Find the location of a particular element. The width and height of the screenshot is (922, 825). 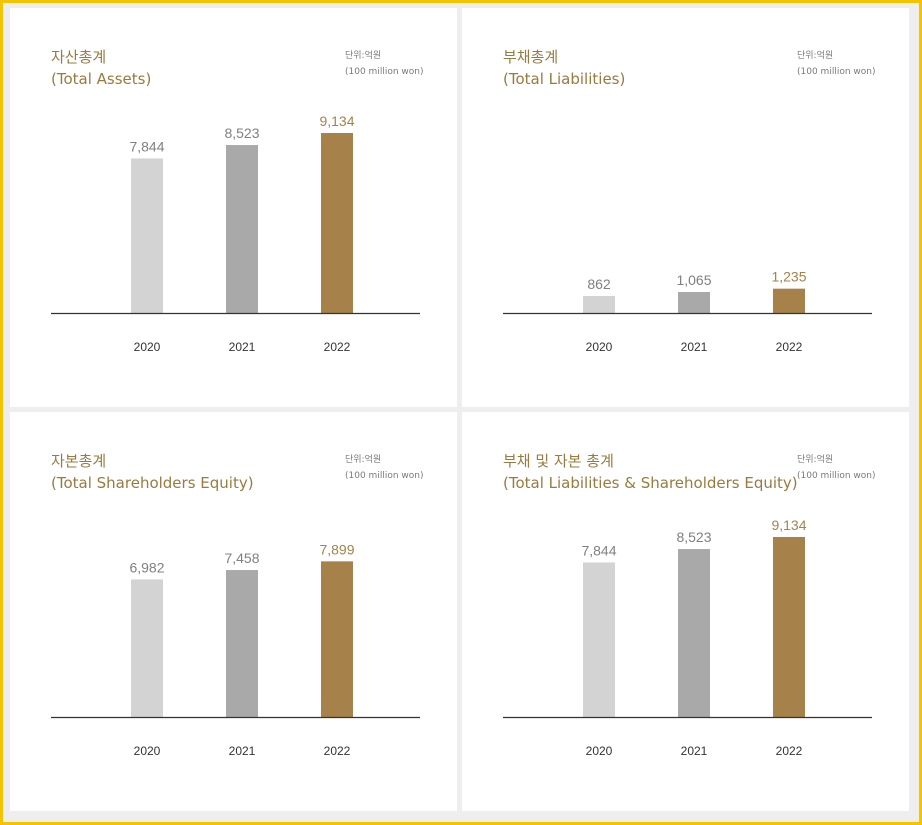

data-label-2021: 7,458 is located at coordinates (241, 558).